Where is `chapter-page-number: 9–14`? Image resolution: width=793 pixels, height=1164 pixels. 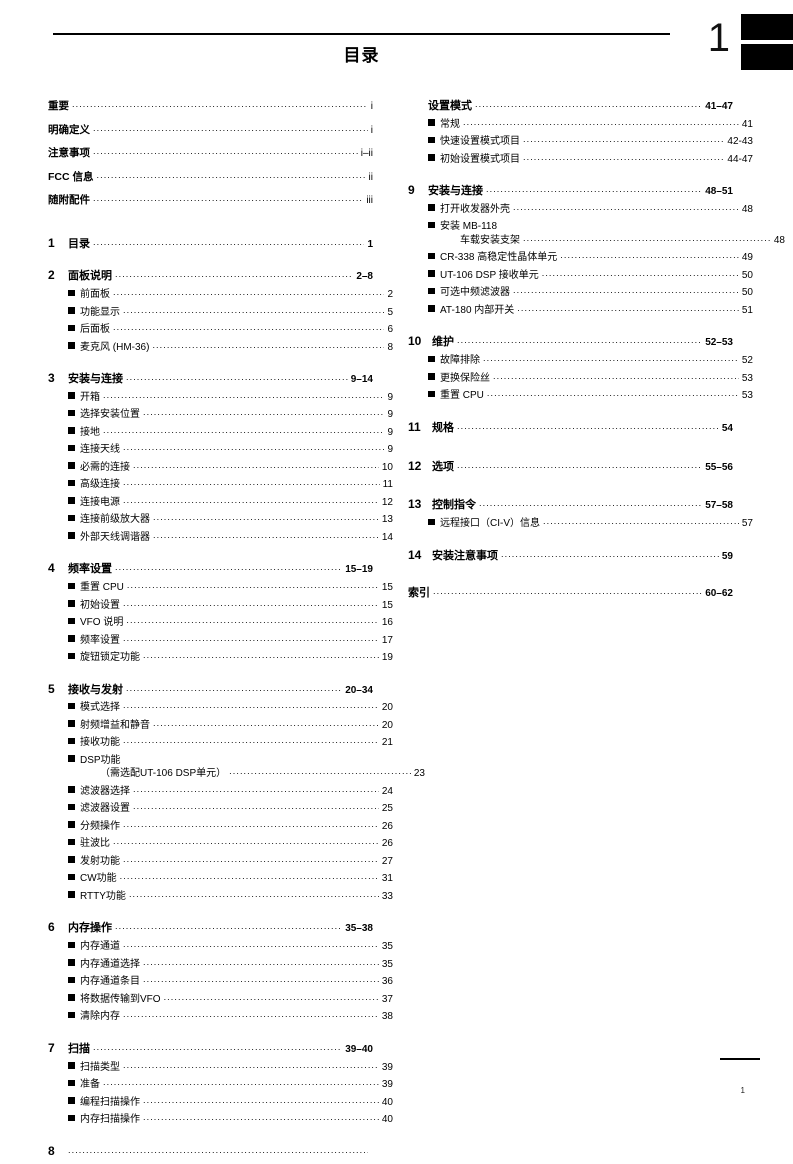 chapter-page-number: 9–14 is located at coordinates (361, 380).